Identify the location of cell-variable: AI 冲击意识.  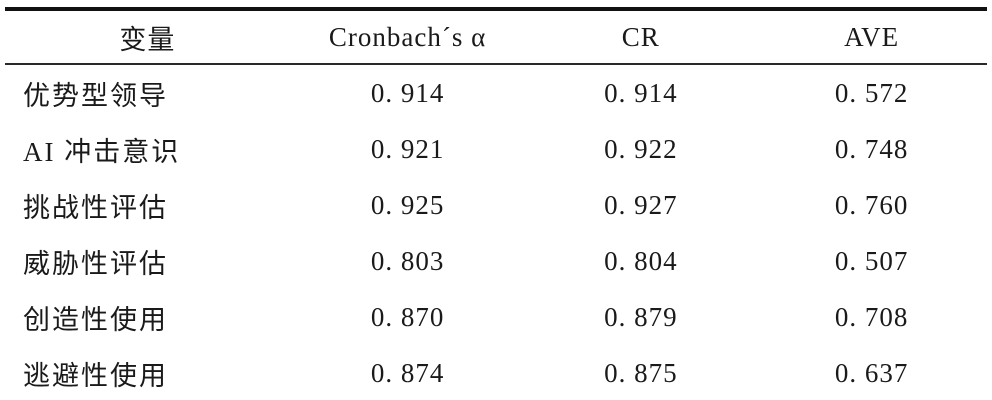
(102, 151).